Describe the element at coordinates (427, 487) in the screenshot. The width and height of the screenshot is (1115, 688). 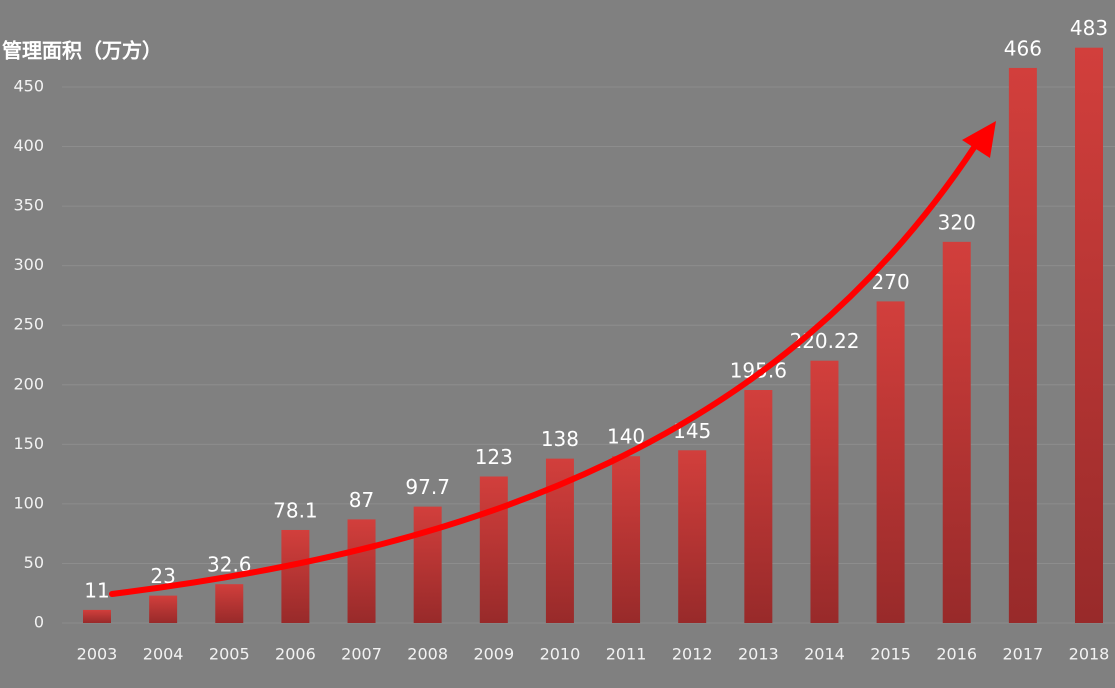
I see `data-label: 97.7` at that location.